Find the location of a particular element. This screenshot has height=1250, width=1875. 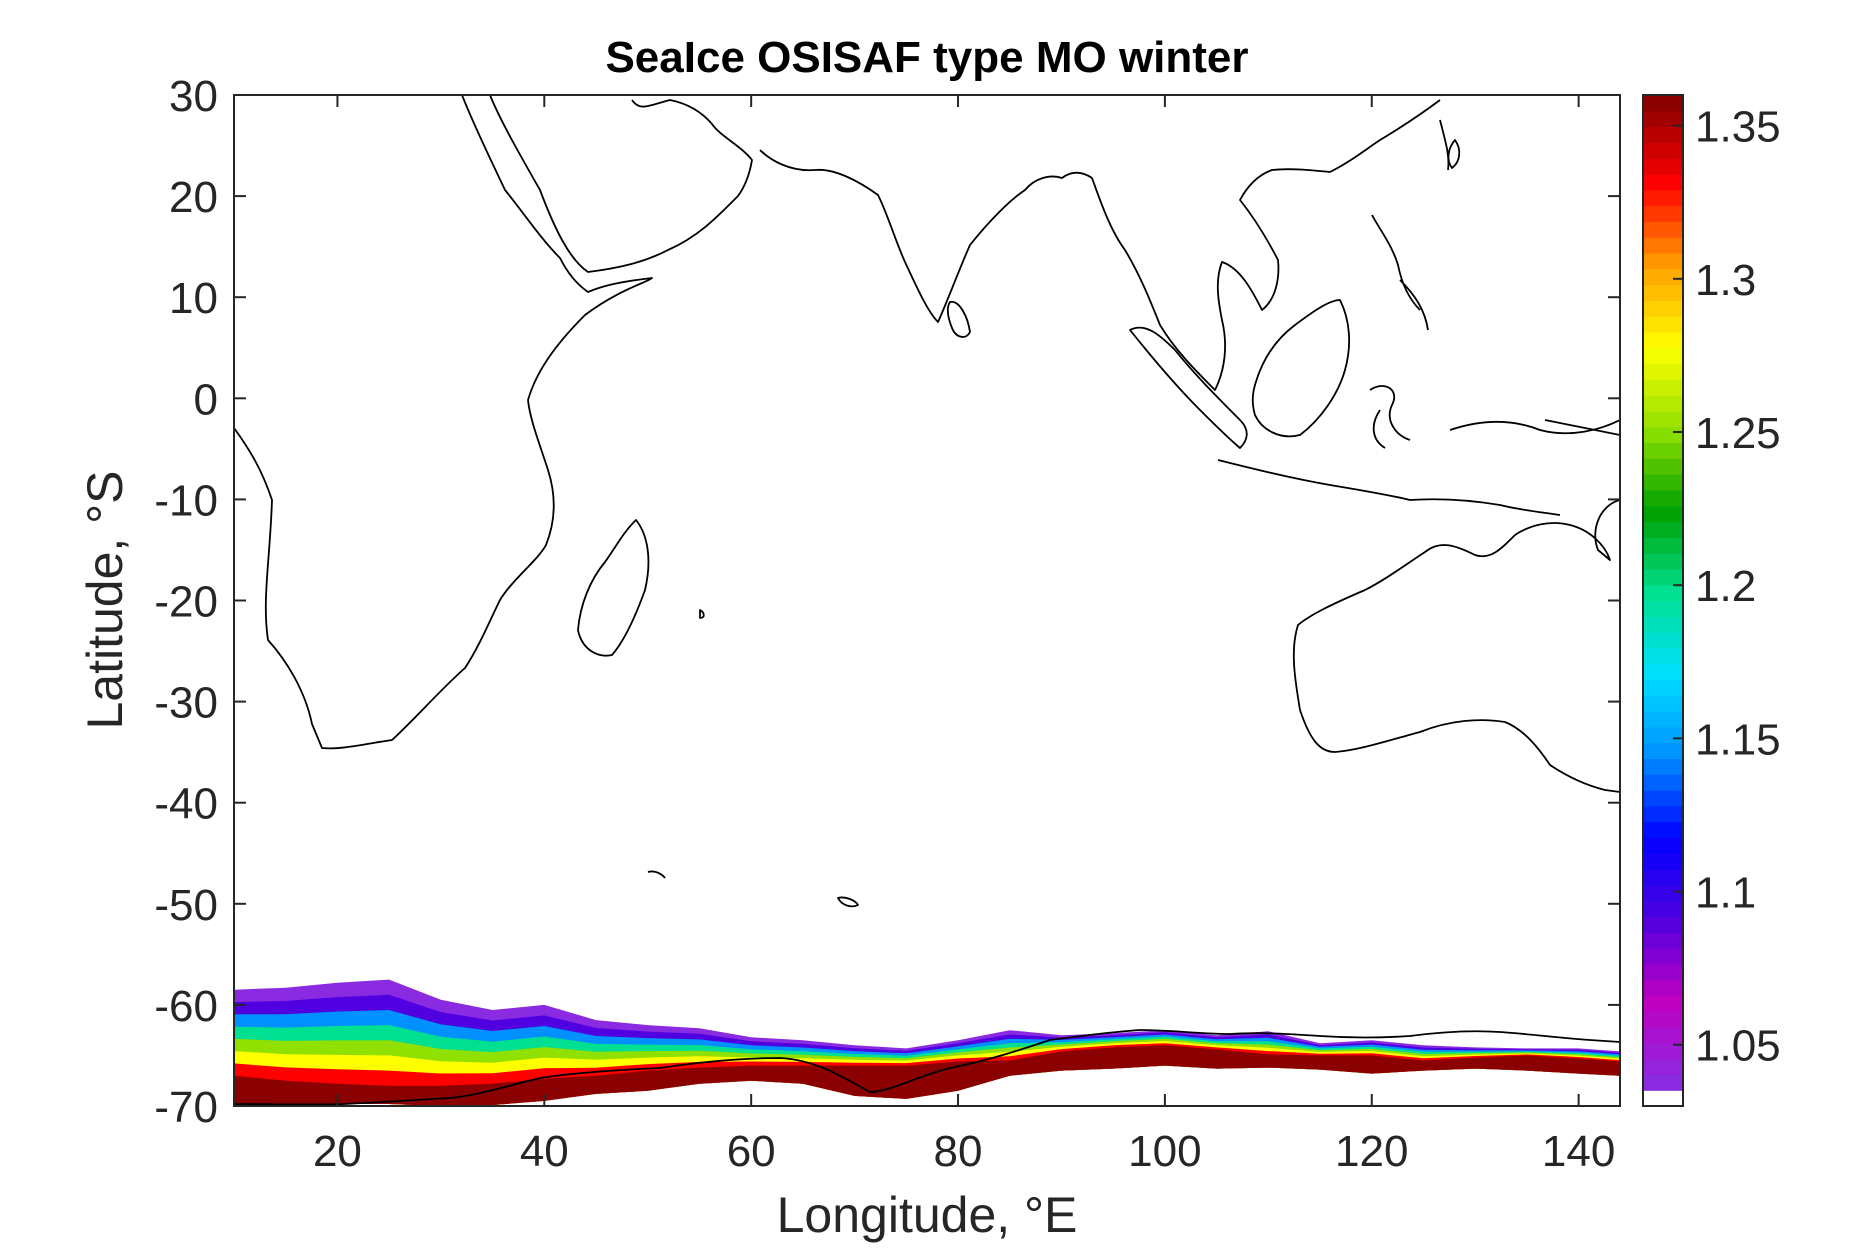

coastline-sulawesi is located at coordinates (1494, 417).